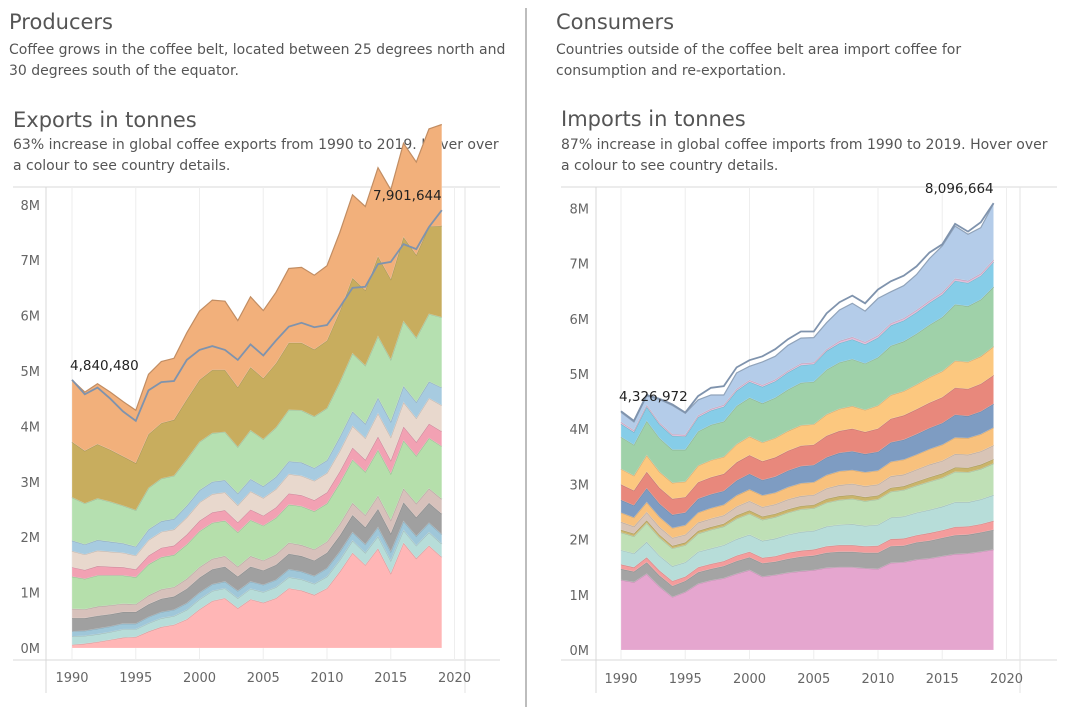 The height and width of the screenshot is (707, 1070). What do you see at coordinates (407, 196) in the screenshot?
I see `value-annotation: 7,901,644` at bounding box center [407, 196].